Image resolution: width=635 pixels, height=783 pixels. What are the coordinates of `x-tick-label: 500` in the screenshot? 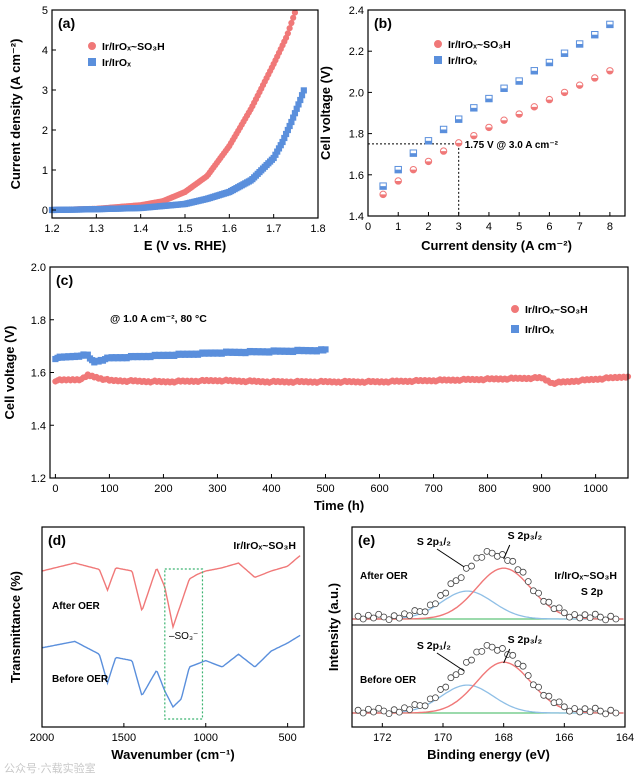 It's located at (287, 738).